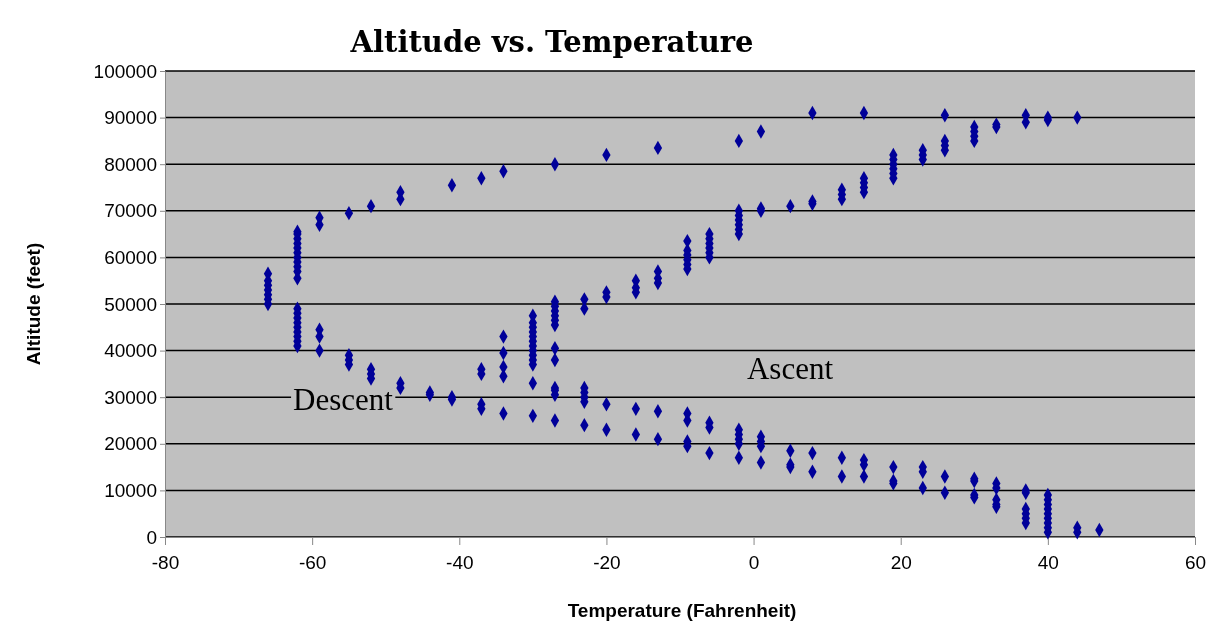 This screenshot has width=1220, height=626. I want to click on x-tick-label: -60, so click(312, 562).